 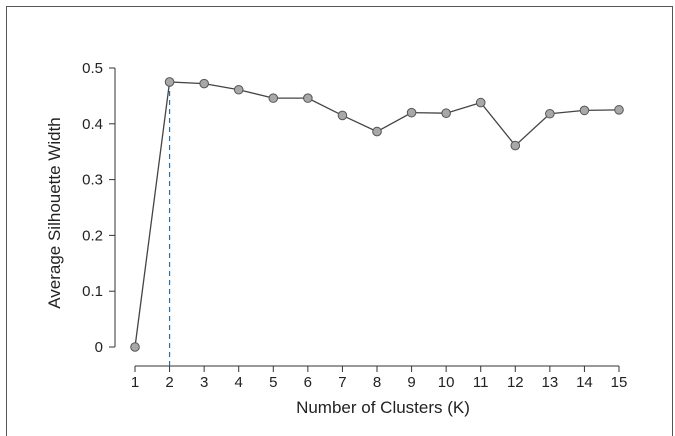 What do you see at coordinates (308, 382) in the screenshot?
I see `x-tick-label: 6` at bounding box center [308, 382].